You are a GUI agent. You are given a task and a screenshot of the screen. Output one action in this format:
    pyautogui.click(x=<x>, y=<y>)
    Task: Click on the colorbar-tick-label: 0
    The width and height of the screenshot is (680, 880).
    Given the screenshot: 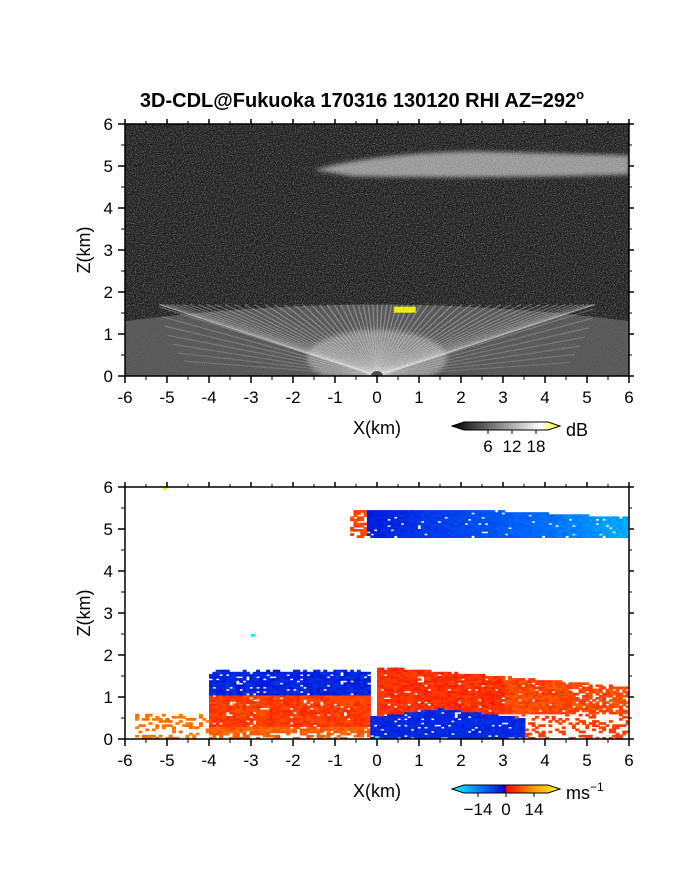 What is the action you would take?
    pyautogui.click(x=505, y=809)
    